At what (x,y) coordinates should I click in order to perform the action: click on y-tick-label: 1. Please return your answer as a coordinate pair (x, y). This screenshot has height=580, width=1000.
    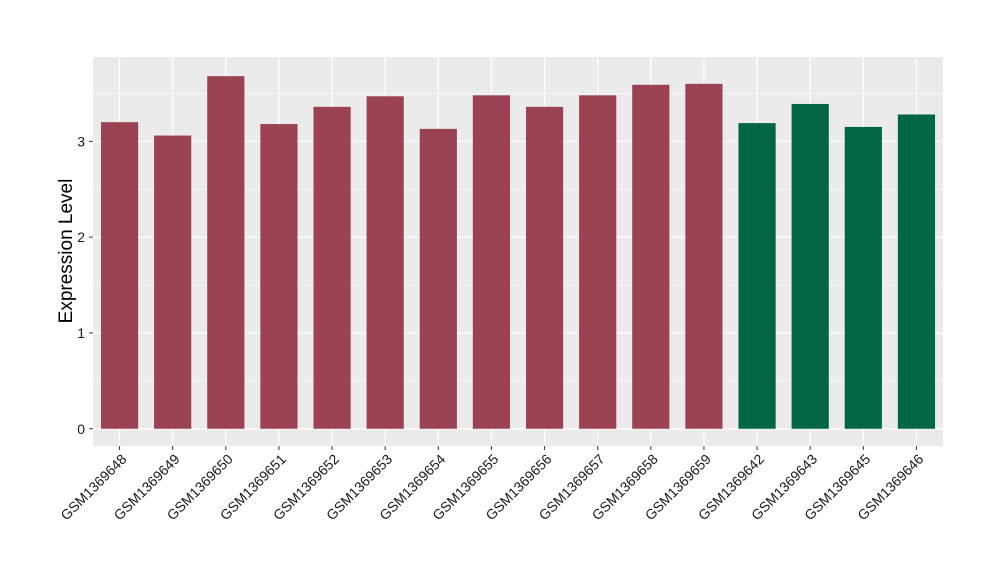
    Looking at the image, I should click on (81, 333).